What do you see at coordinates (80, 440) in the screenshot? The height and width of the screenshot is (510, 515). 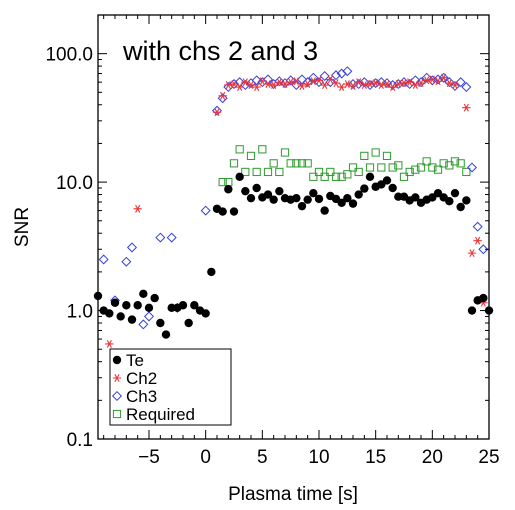 I see `y-tick-label: 0.1` at bounding box center [80, 440].